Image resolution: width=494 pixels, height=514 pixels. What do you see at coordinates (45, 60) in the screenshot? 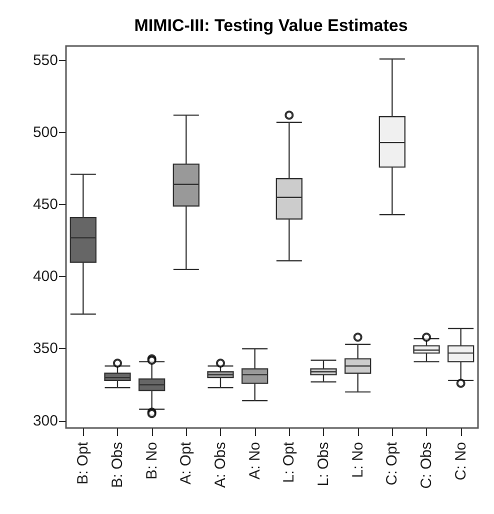
I see `y-tick-label: 550` at bounding box center [45, 60].